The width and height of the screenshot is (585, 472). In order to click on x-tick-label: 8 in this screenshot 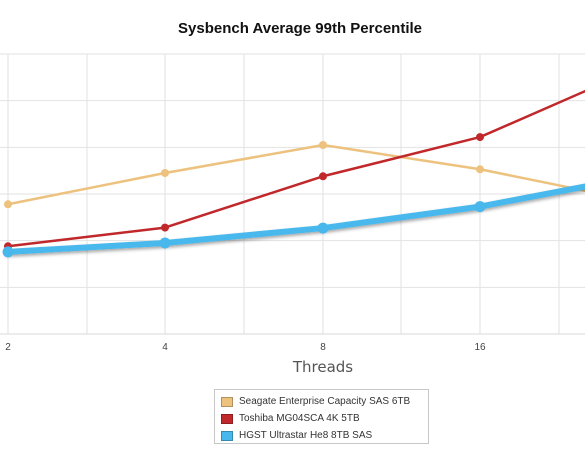, I will do `click(323, 347)`.